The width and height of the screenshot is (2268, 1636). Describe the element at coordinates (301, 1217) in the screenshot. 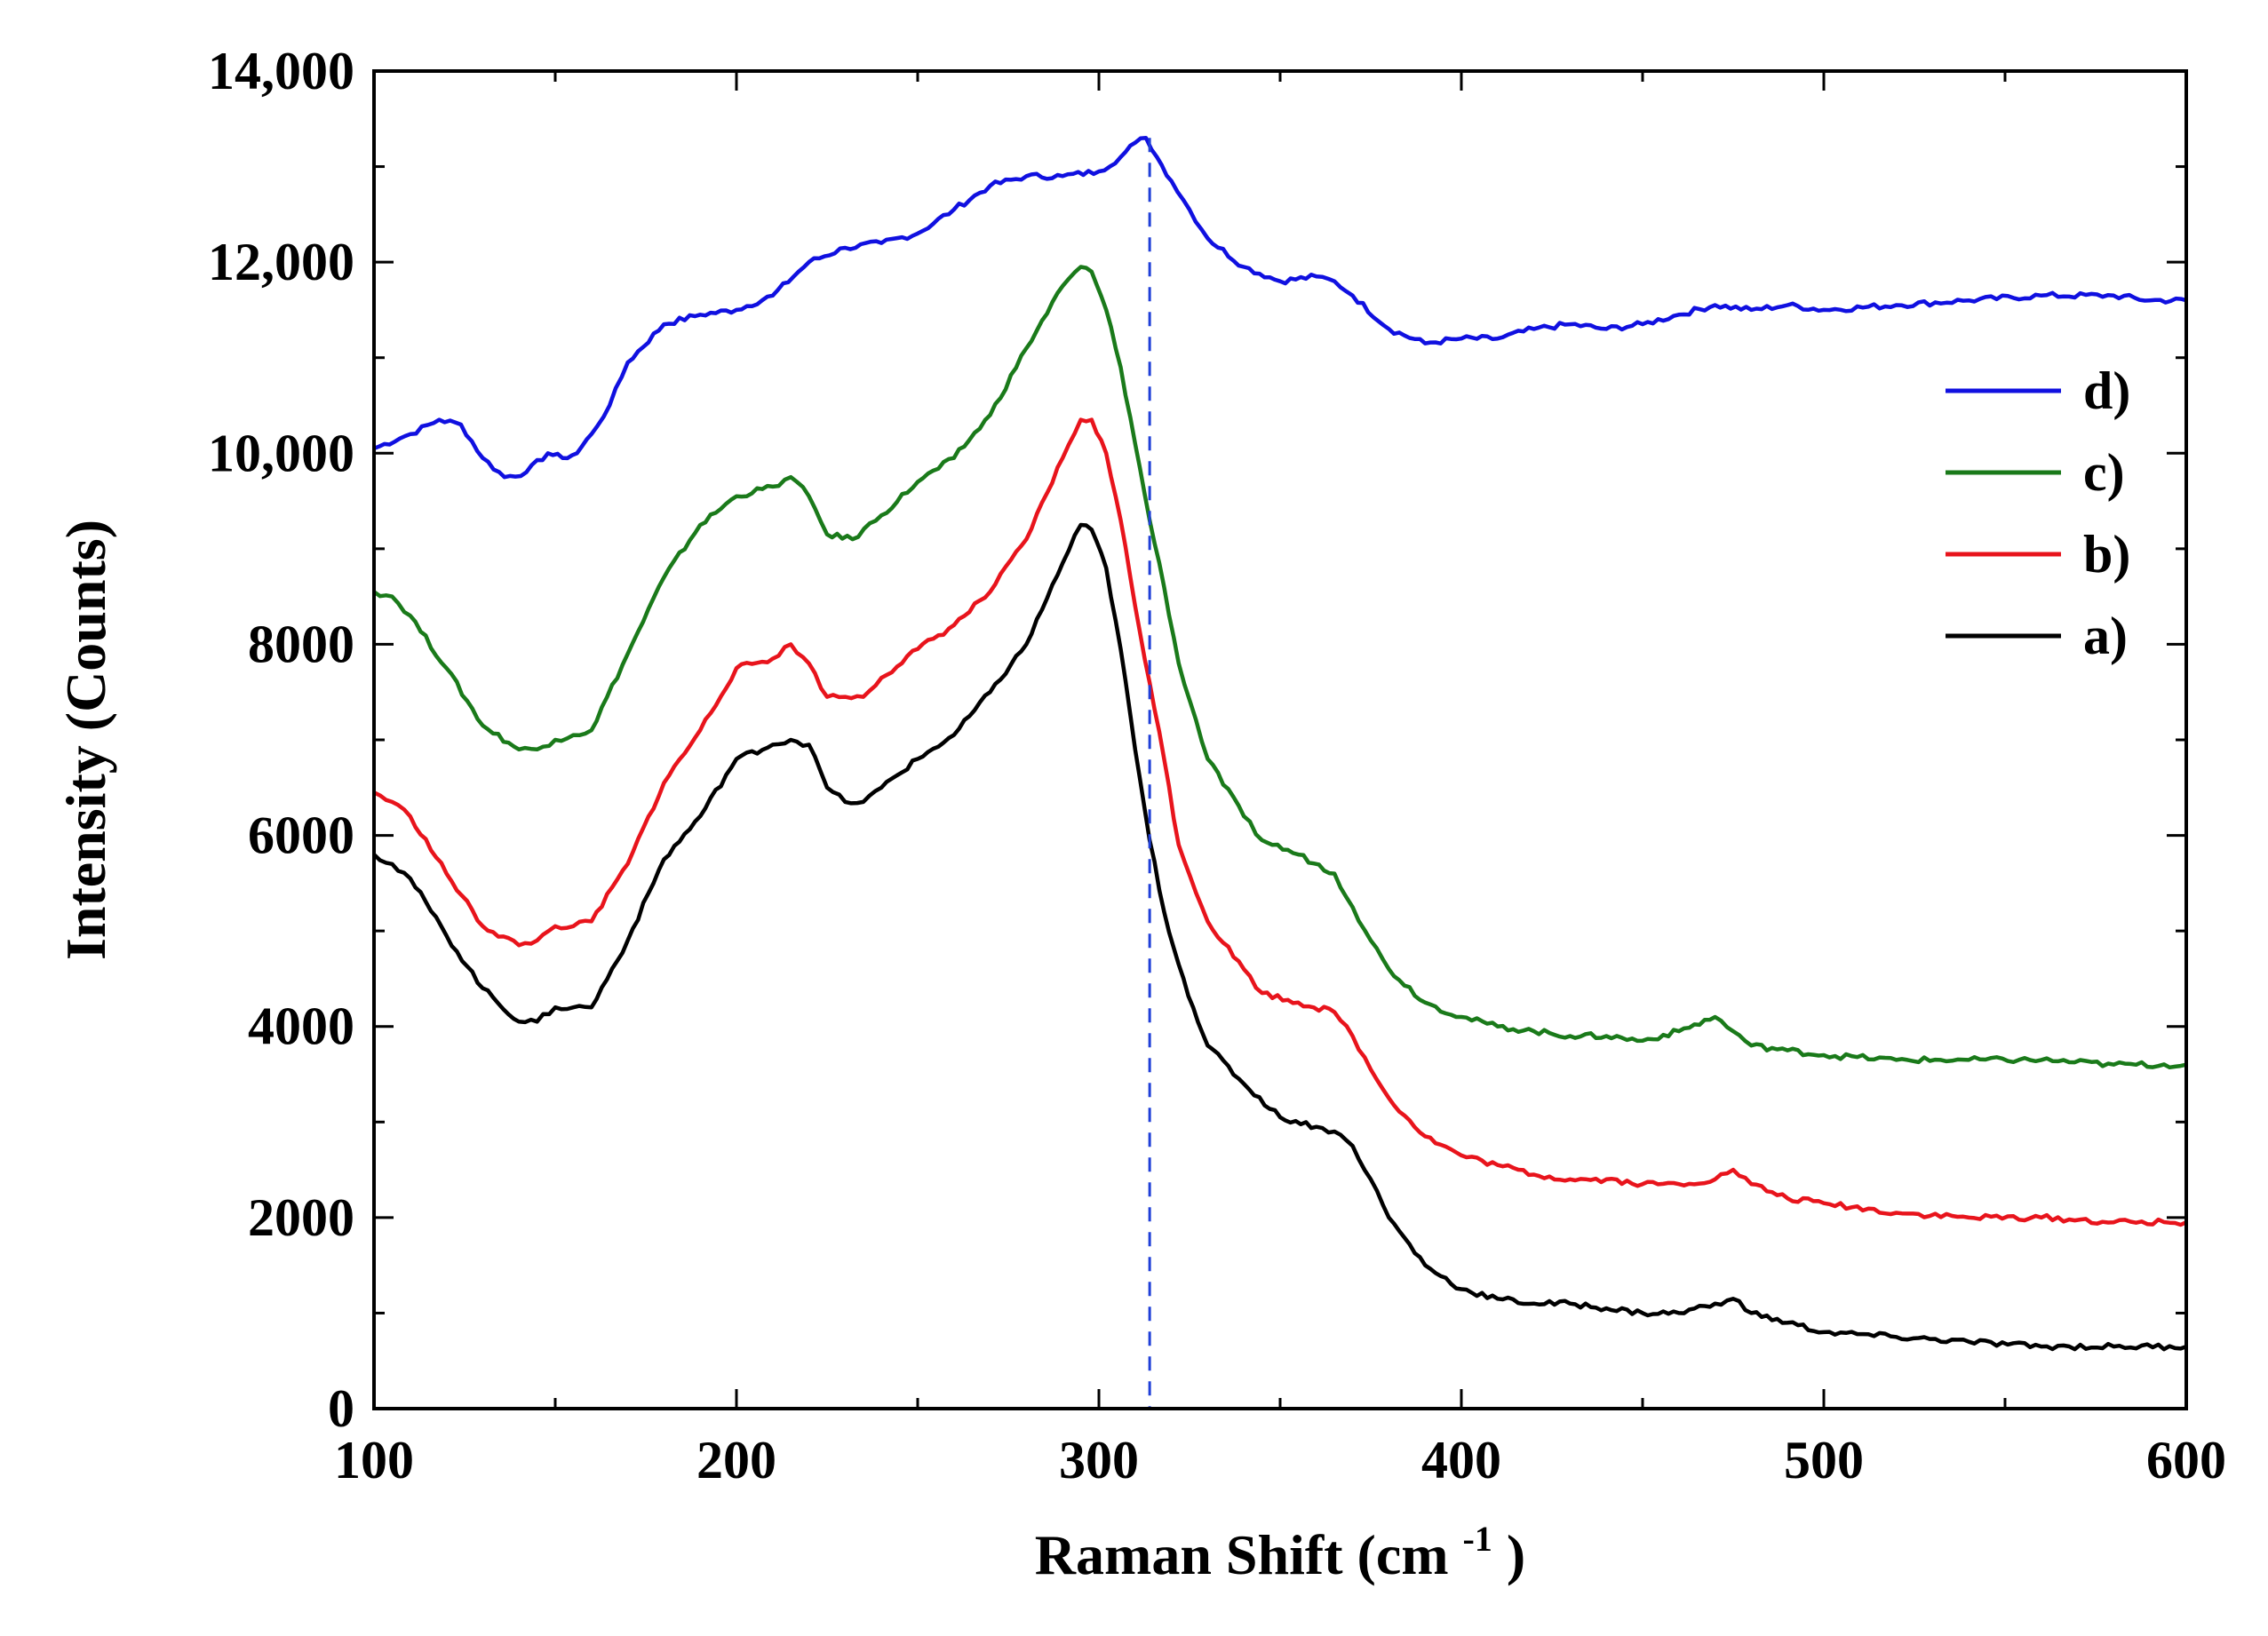

I see `y-tick-label: 2000` at that location.